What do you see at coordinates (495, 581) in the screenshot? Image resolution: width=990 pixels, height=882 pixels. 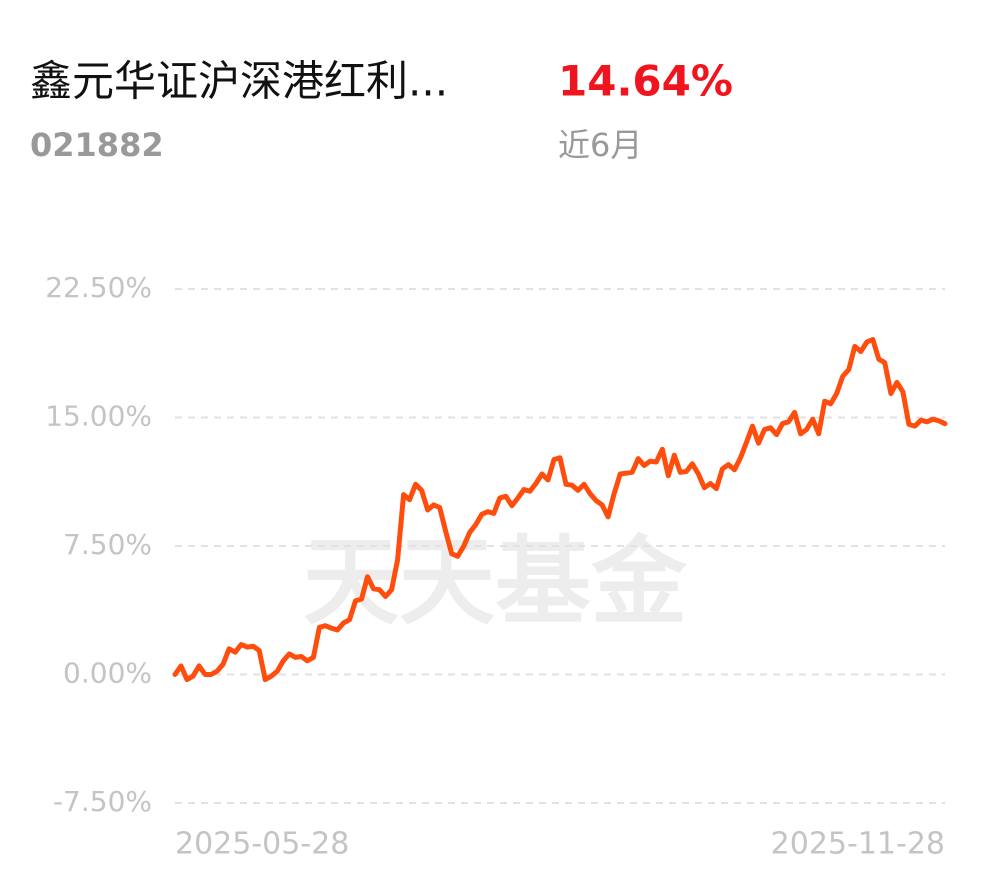 I see `watermark: 天天基金` at bounding box center [495, 581].